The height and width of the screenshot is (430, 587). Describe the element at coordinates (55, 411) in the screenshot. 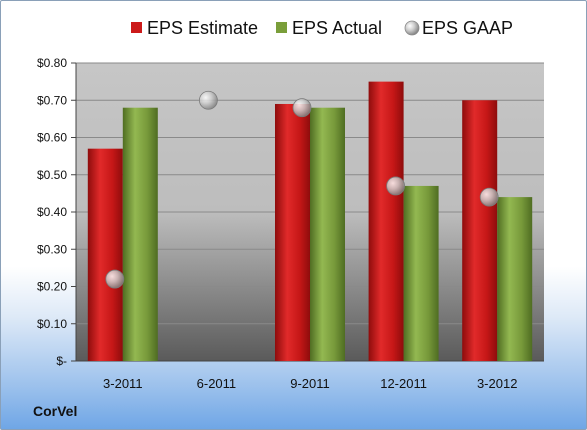

I see `company-name: CorVel` at that location.